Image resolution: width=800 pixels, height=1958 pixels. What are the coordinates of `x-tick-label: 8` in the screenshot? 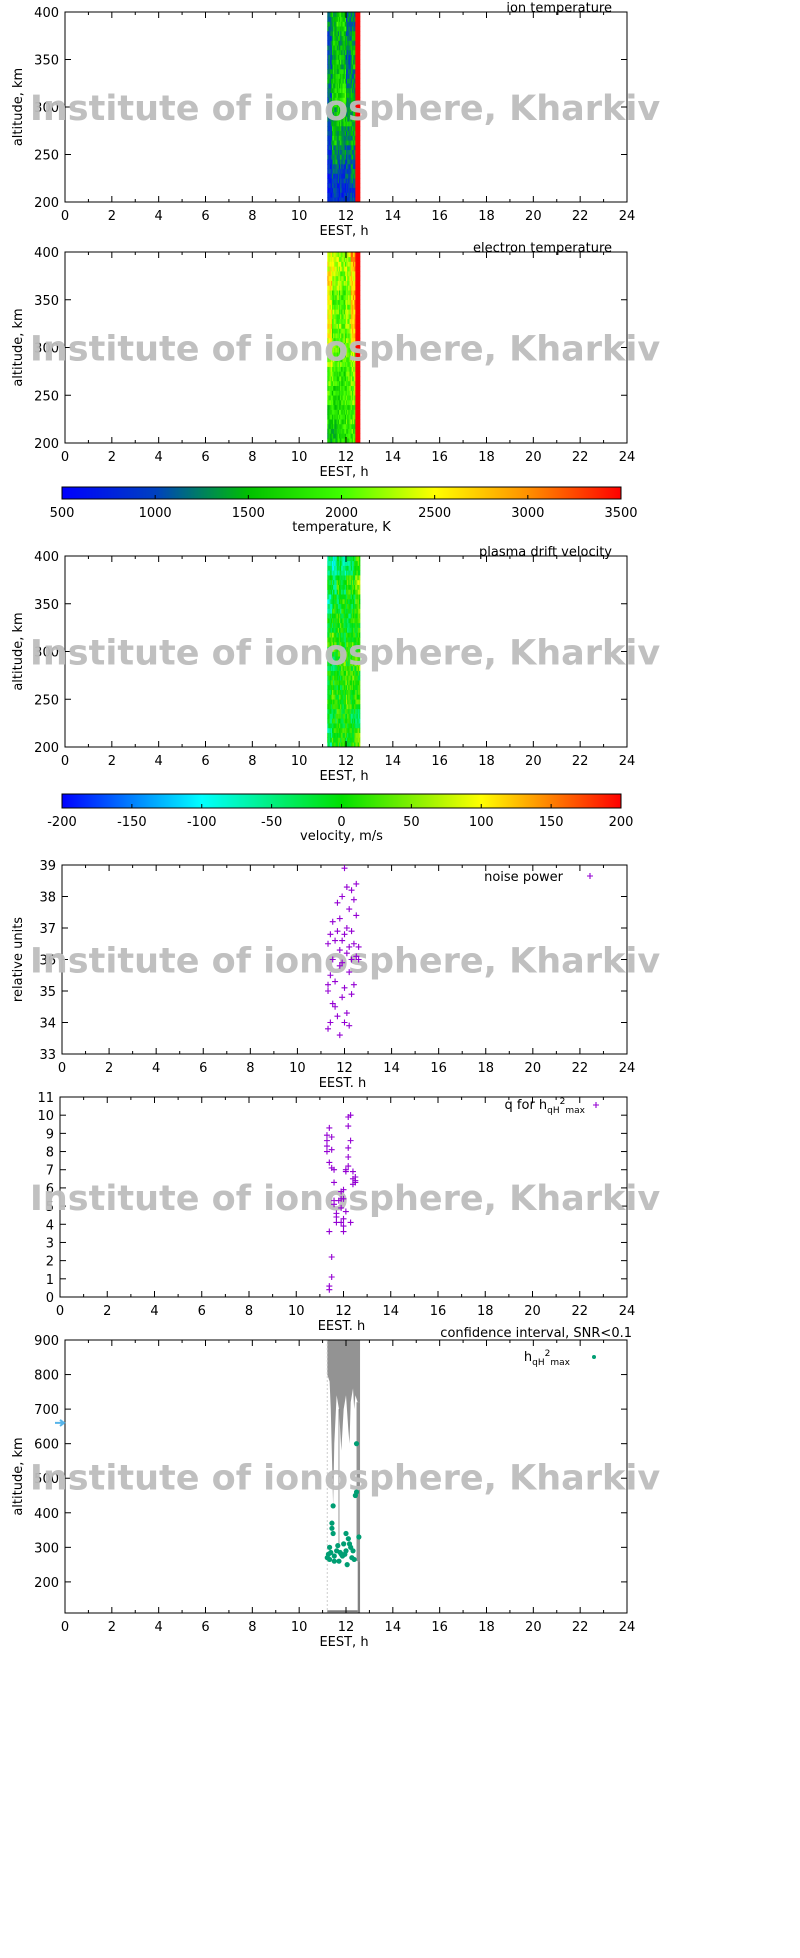 It's located at (249, 1311).